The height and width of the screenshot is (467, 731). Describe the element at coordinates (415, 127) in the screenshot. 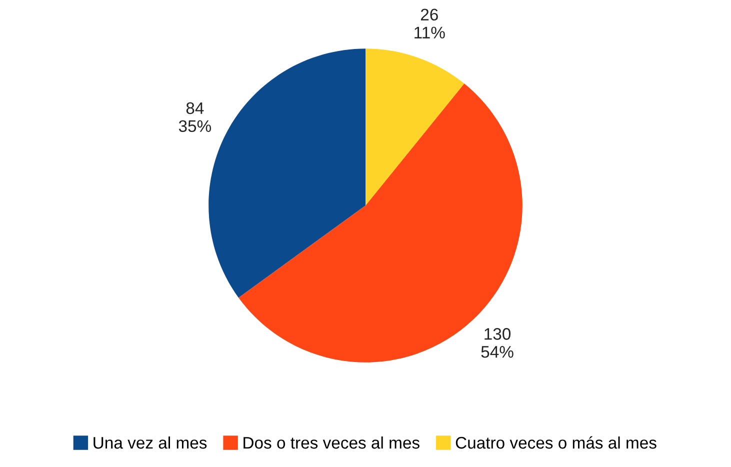

I see `pie-slice` at that location.